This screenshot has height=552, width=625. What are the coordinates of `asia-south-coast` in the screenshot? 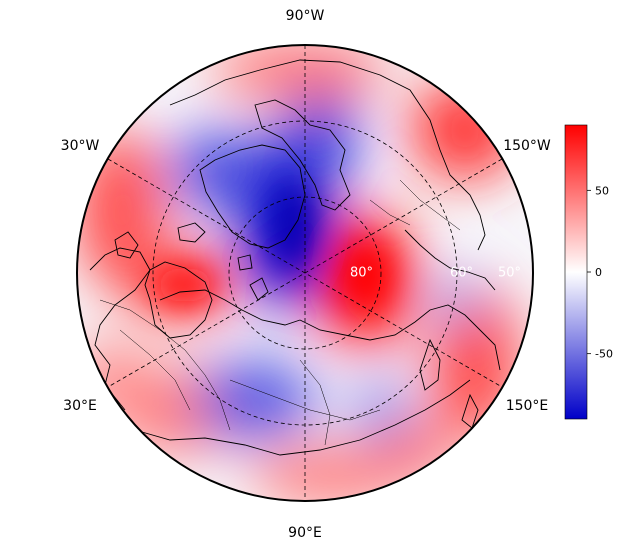 It's located at (302, 417).